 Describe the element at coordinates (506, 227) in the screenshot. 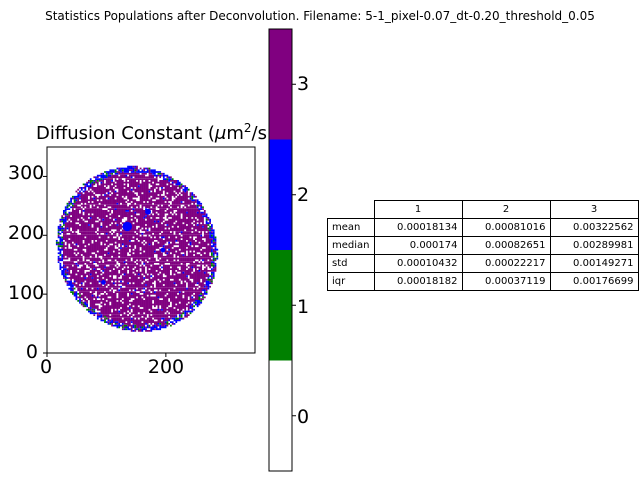

I see `table-cell: 0.00081016` at that location.